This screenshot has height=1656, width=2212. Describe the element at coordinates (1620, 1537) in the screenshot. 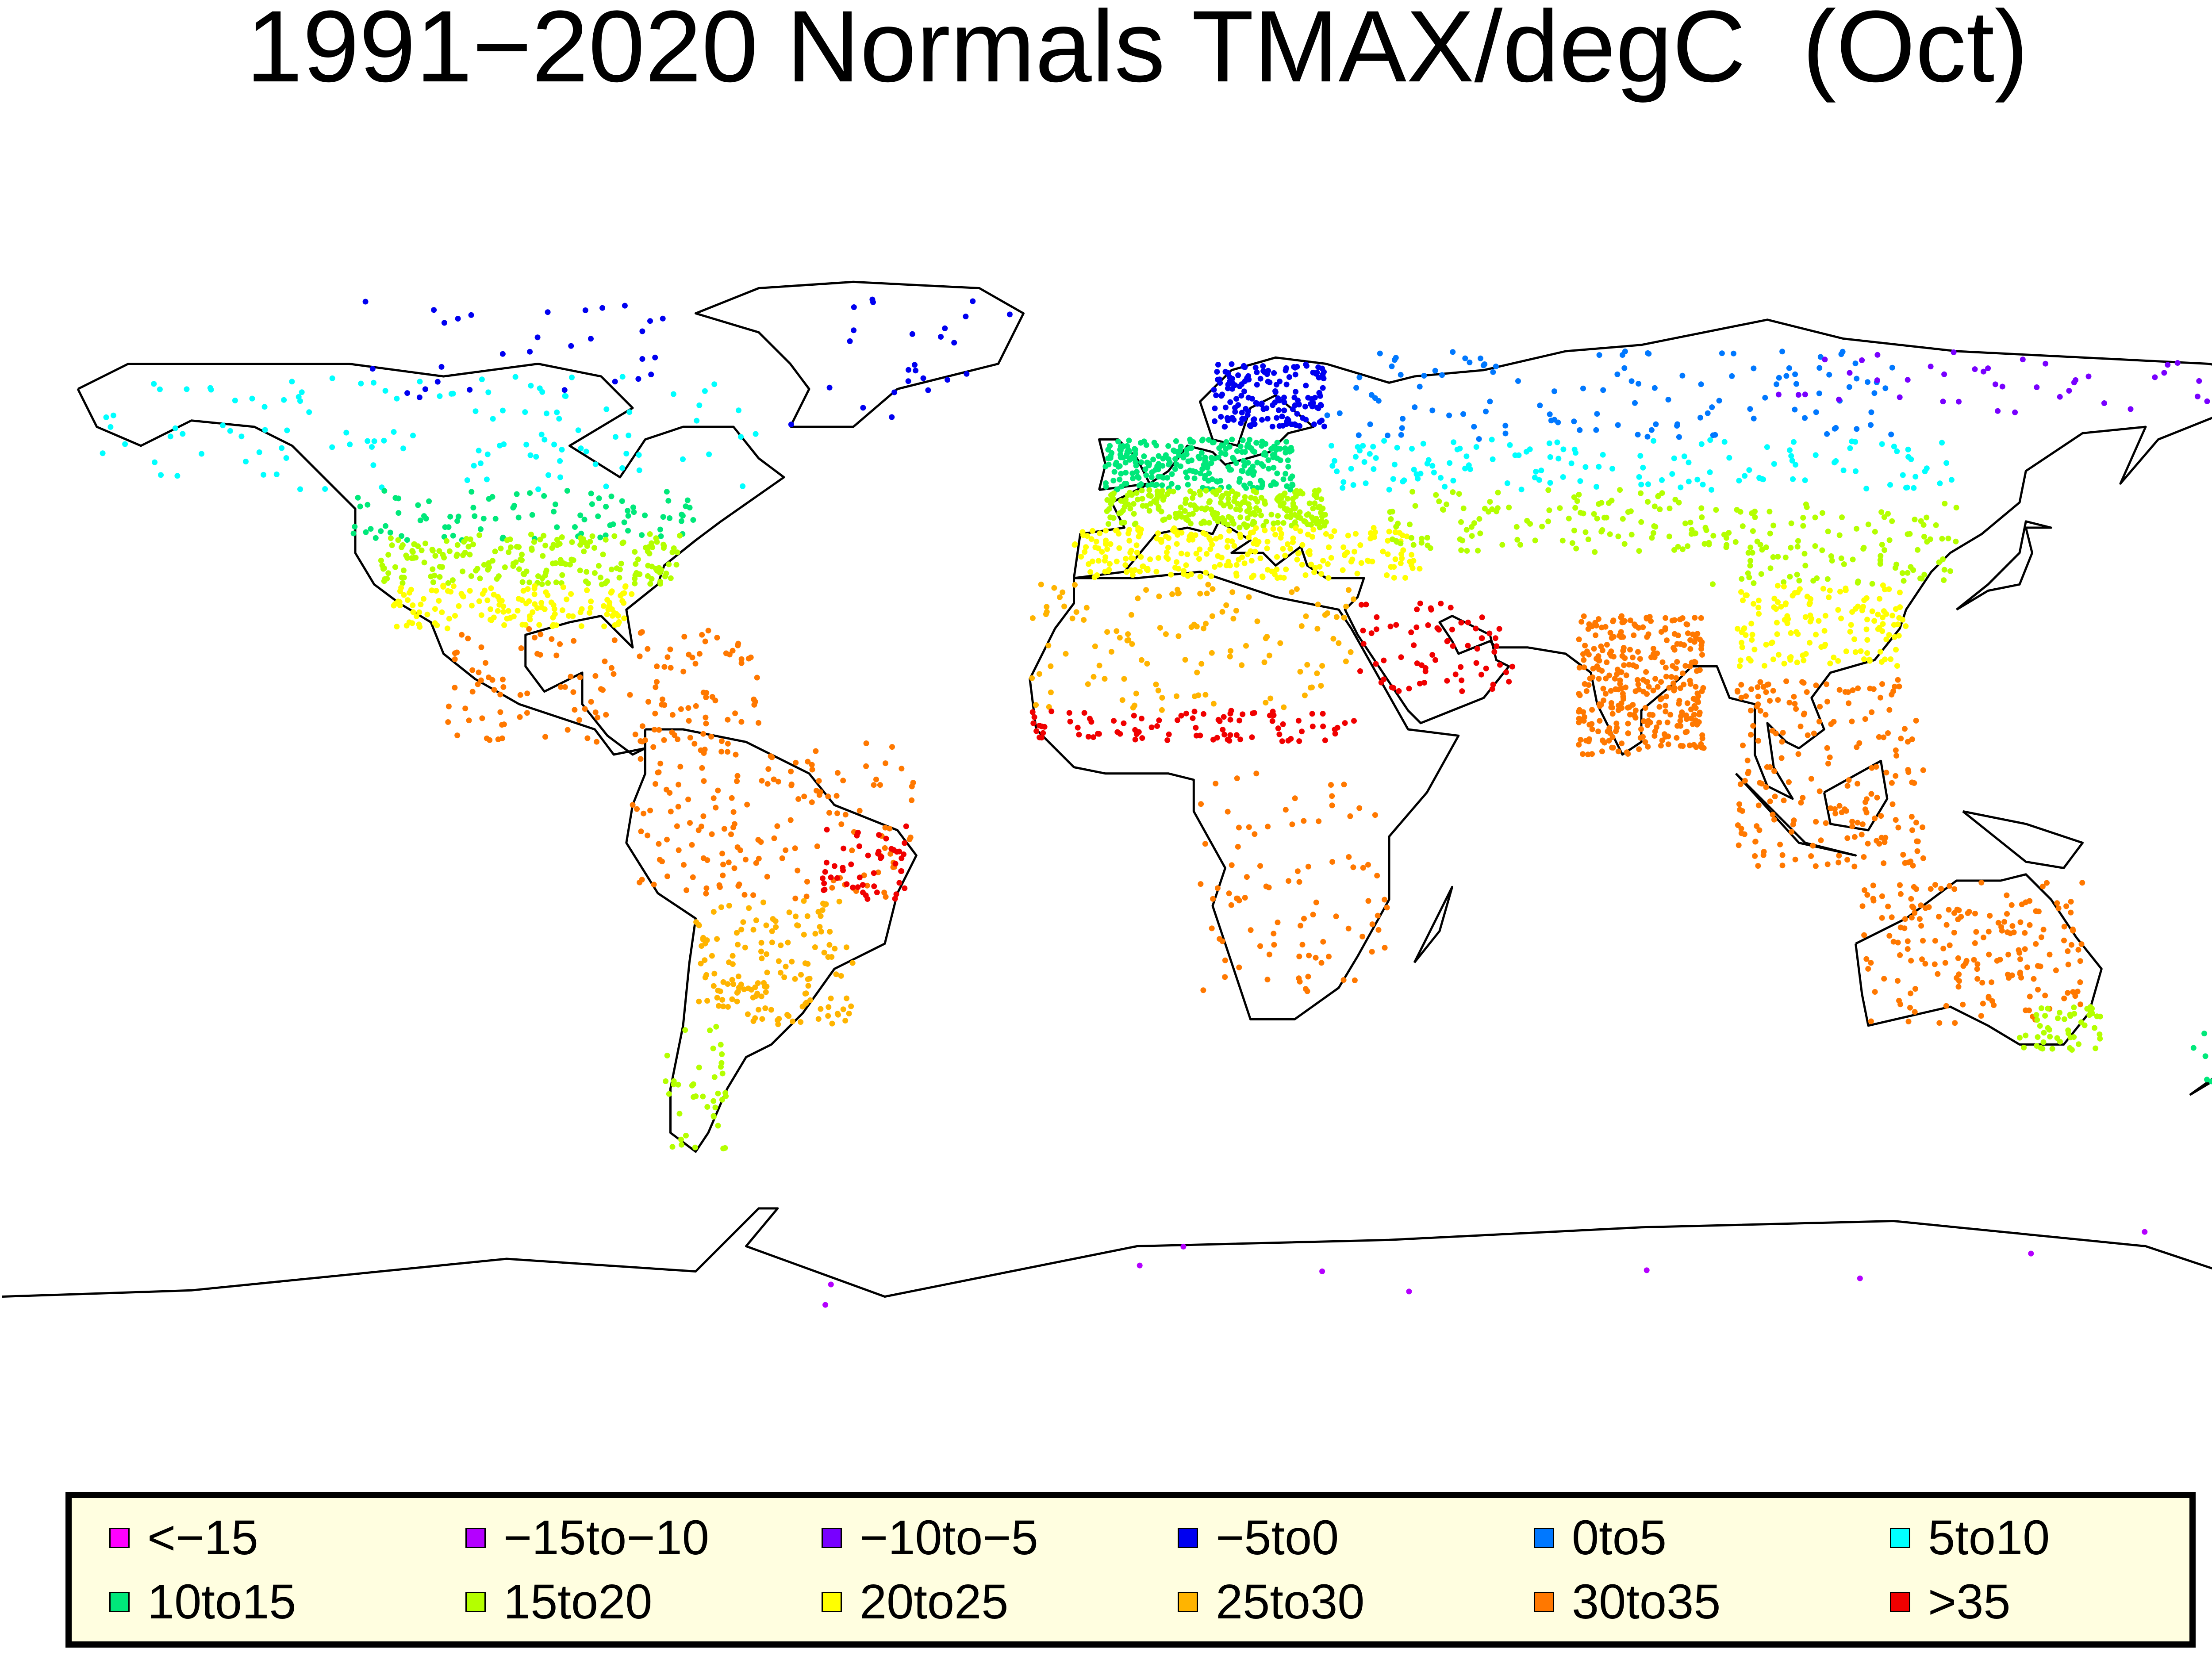

I see `legend-label: 0to5` at that location.